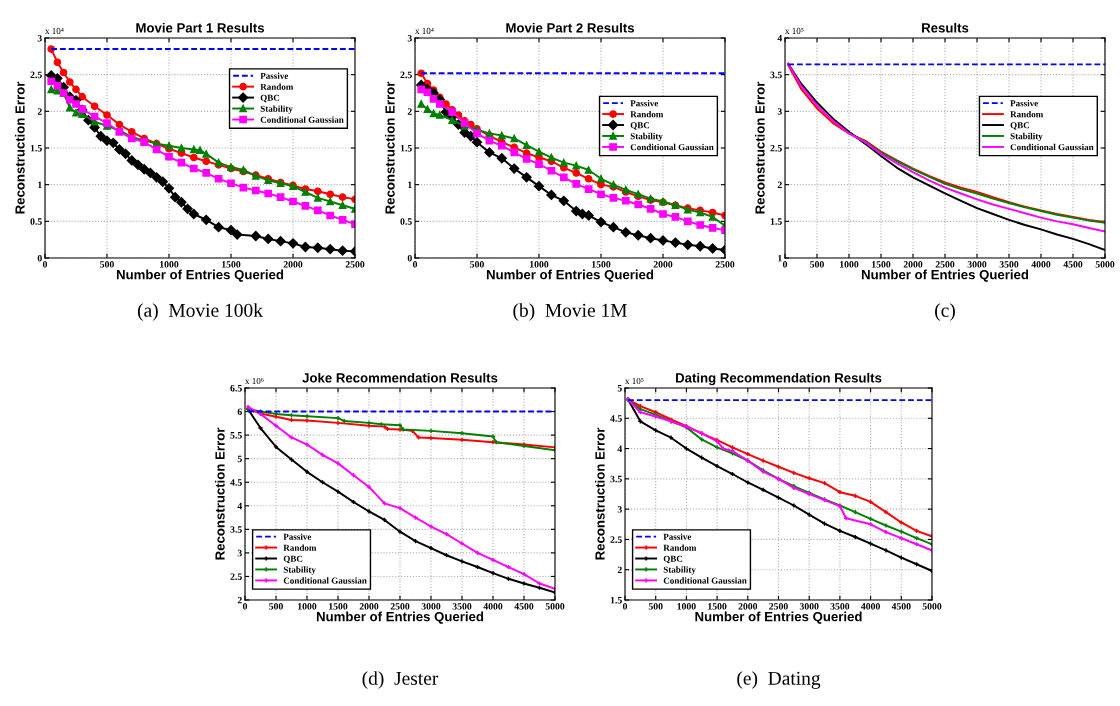  Describe the element at coordinates (236, 388) in the screenshot. I see `y-tick-label: 6.5` at that location.